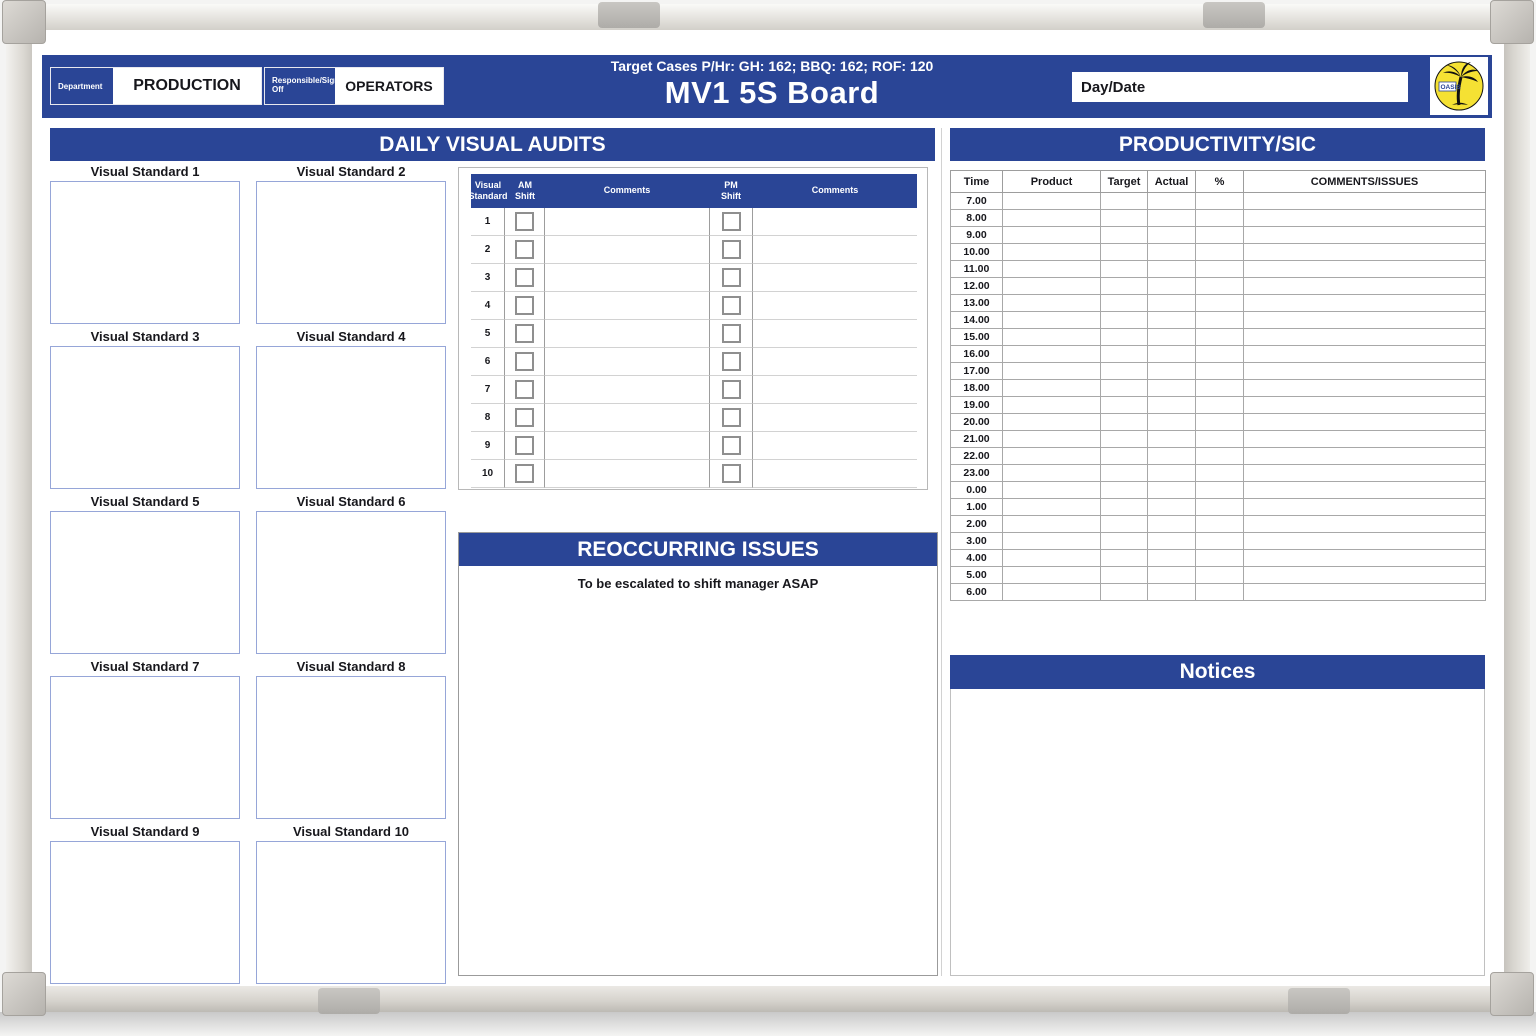 This screenshot has width=1536, height=1036. I want to click on department-value: PRODUCTION, so click(187, 86).